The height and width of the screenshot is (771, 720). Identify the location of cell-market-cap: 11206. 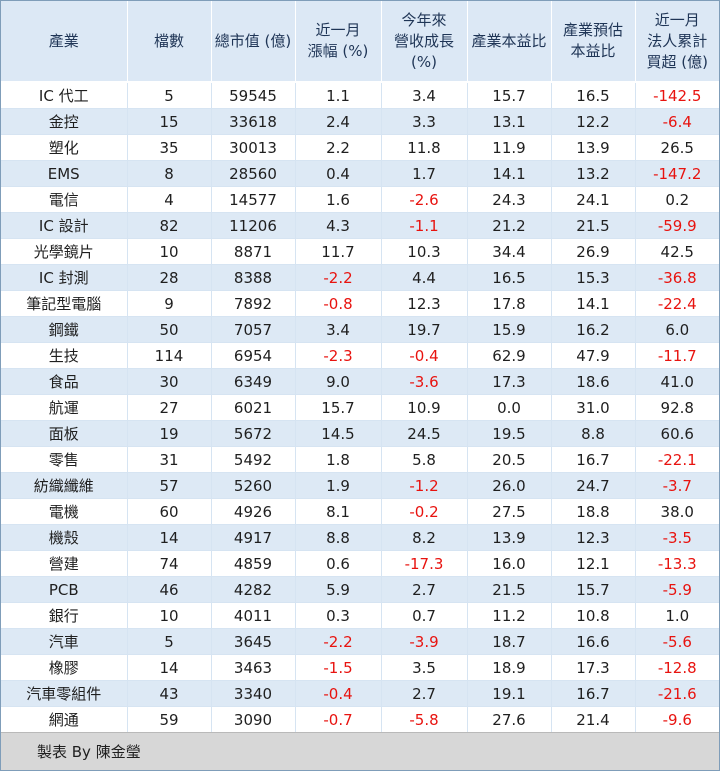
(253, 225).